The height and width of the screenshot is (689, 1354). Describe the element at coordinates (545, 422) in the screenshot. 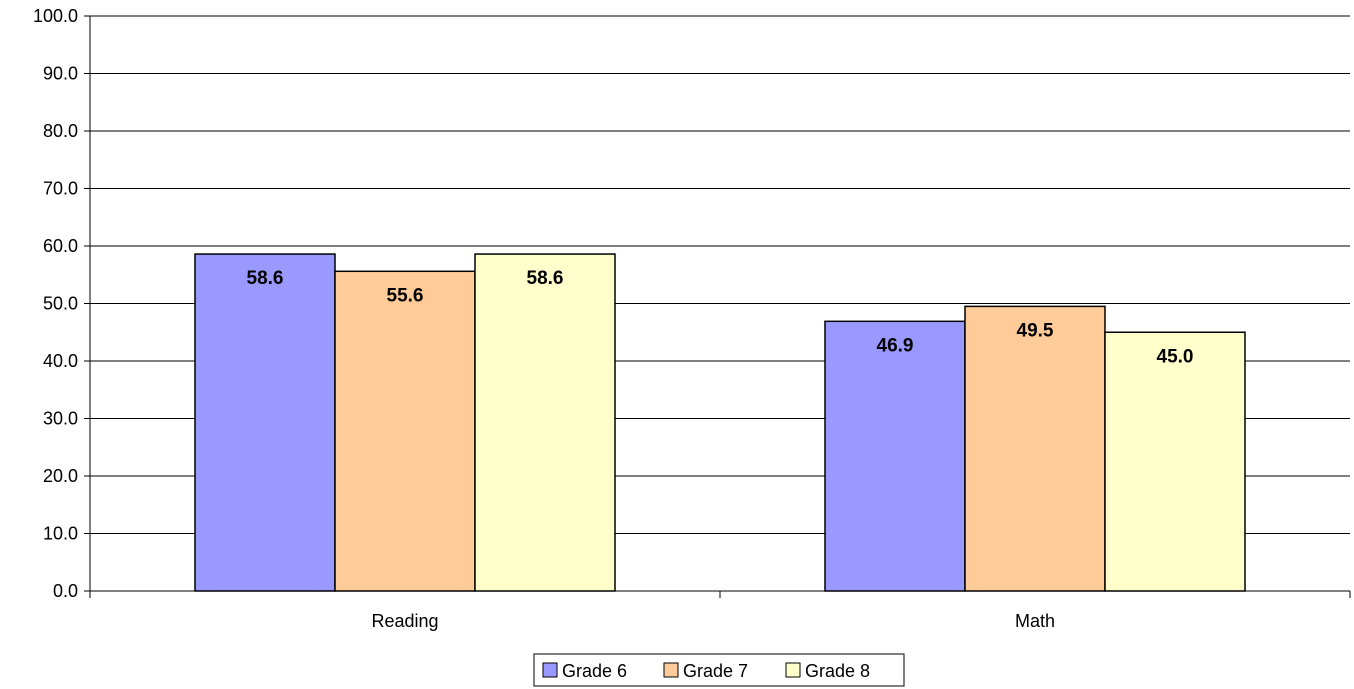

I see `bar-grade-8-reading` at that location.